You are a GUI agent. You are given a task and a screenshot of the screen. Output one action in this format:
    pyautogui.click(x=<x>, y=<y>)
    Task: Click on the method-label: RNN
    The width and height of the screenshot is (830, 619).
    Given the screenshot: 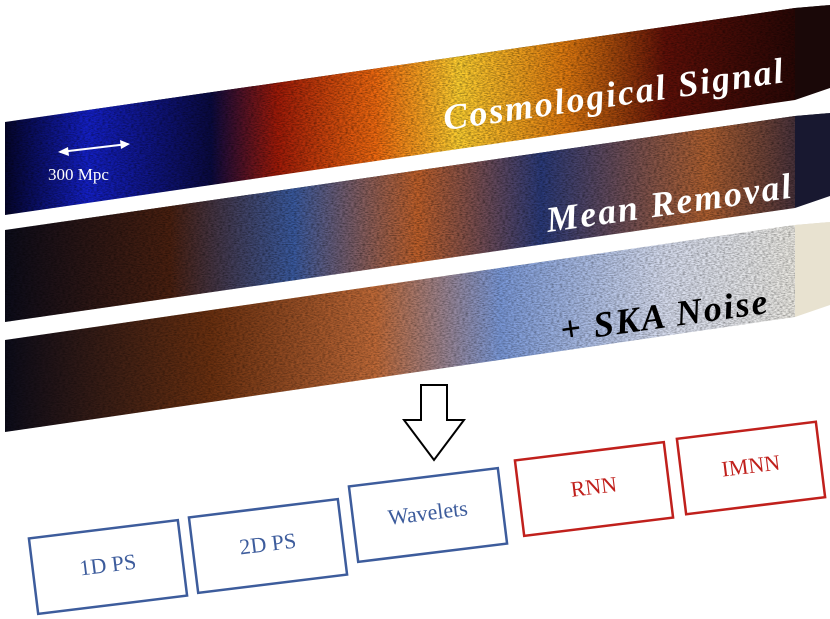 What is the action you would take?
    pyautogui.click(x=593, y=486)
    